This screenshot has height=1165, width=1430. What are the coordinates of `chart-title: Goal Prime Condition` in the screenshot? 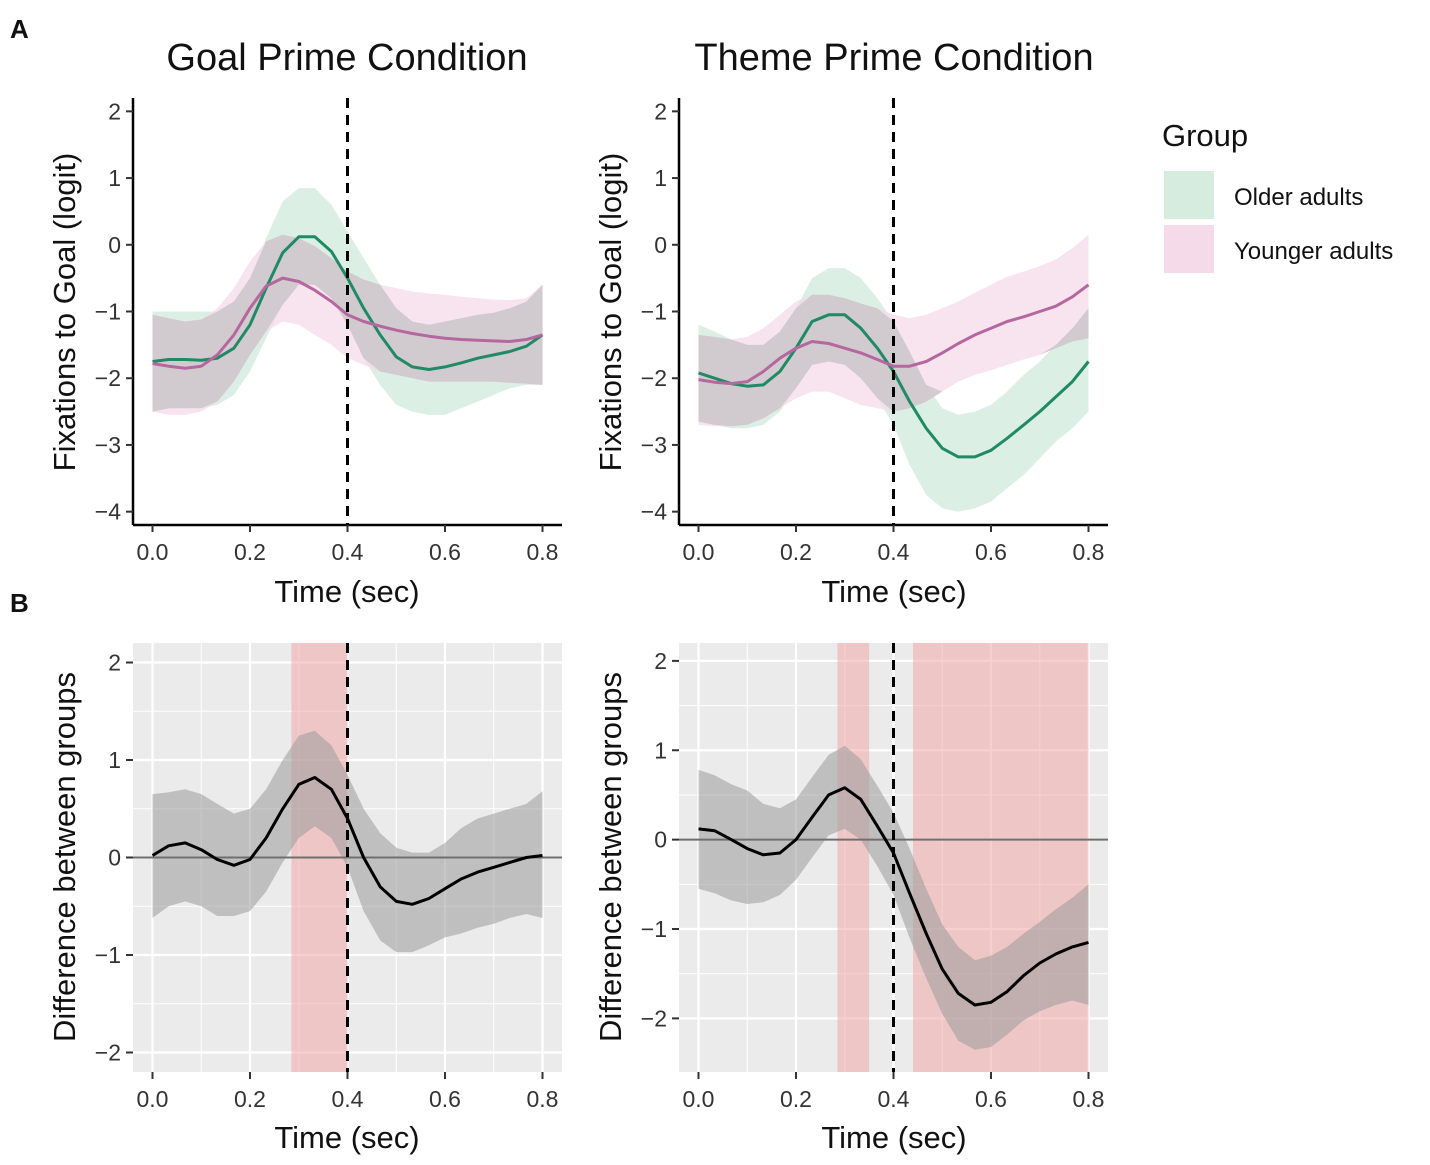 It's located at (346, 58).